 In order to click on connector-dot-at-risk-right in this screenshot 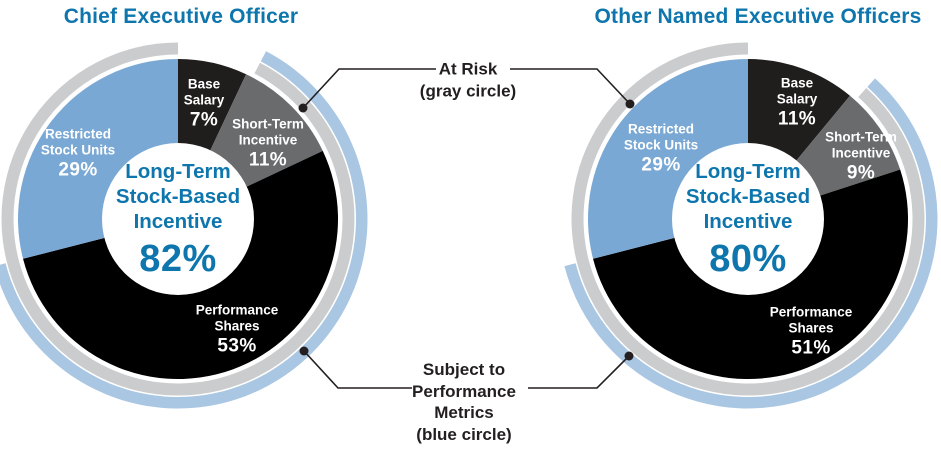, I will do `click(630, 104)`.